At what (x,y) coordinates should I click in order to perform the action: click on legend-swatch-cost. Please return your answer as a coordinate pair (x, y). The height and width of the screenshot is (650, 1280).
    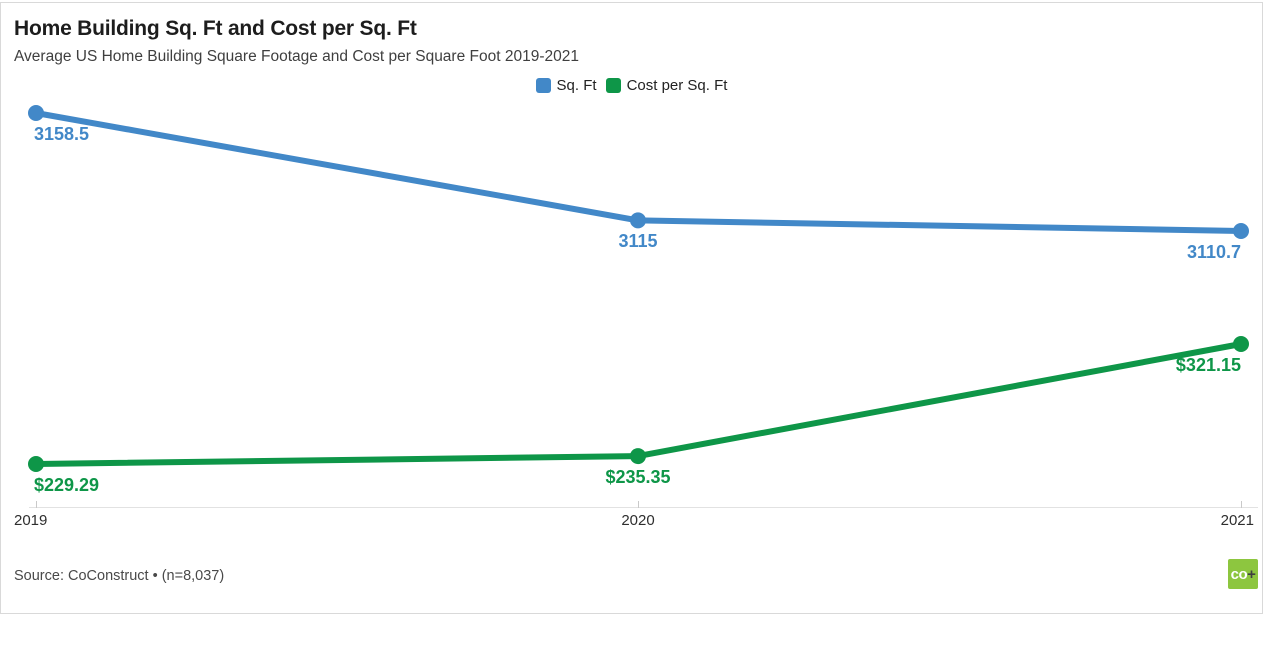
    Looking at the image, I should click on (613, 85).